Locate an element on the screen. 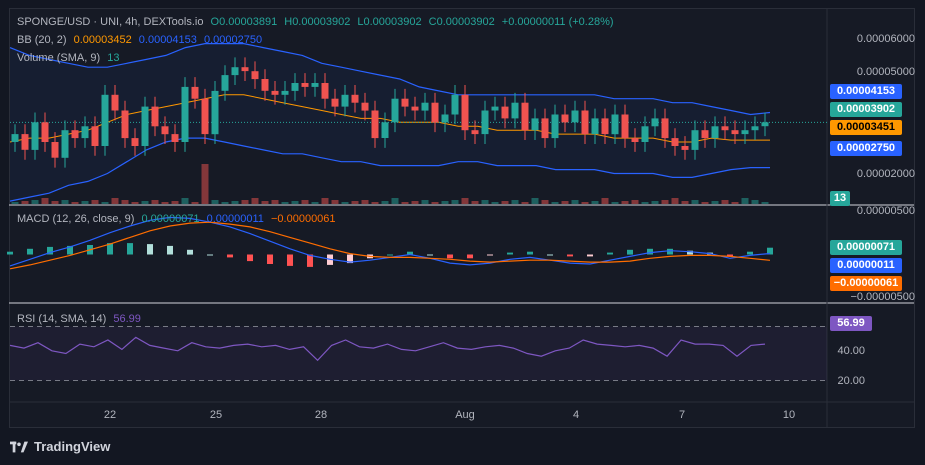 The width and height of the screenshot is (925, 465). macd-tick: −0.00000500 is located at coordinates (882, 297).